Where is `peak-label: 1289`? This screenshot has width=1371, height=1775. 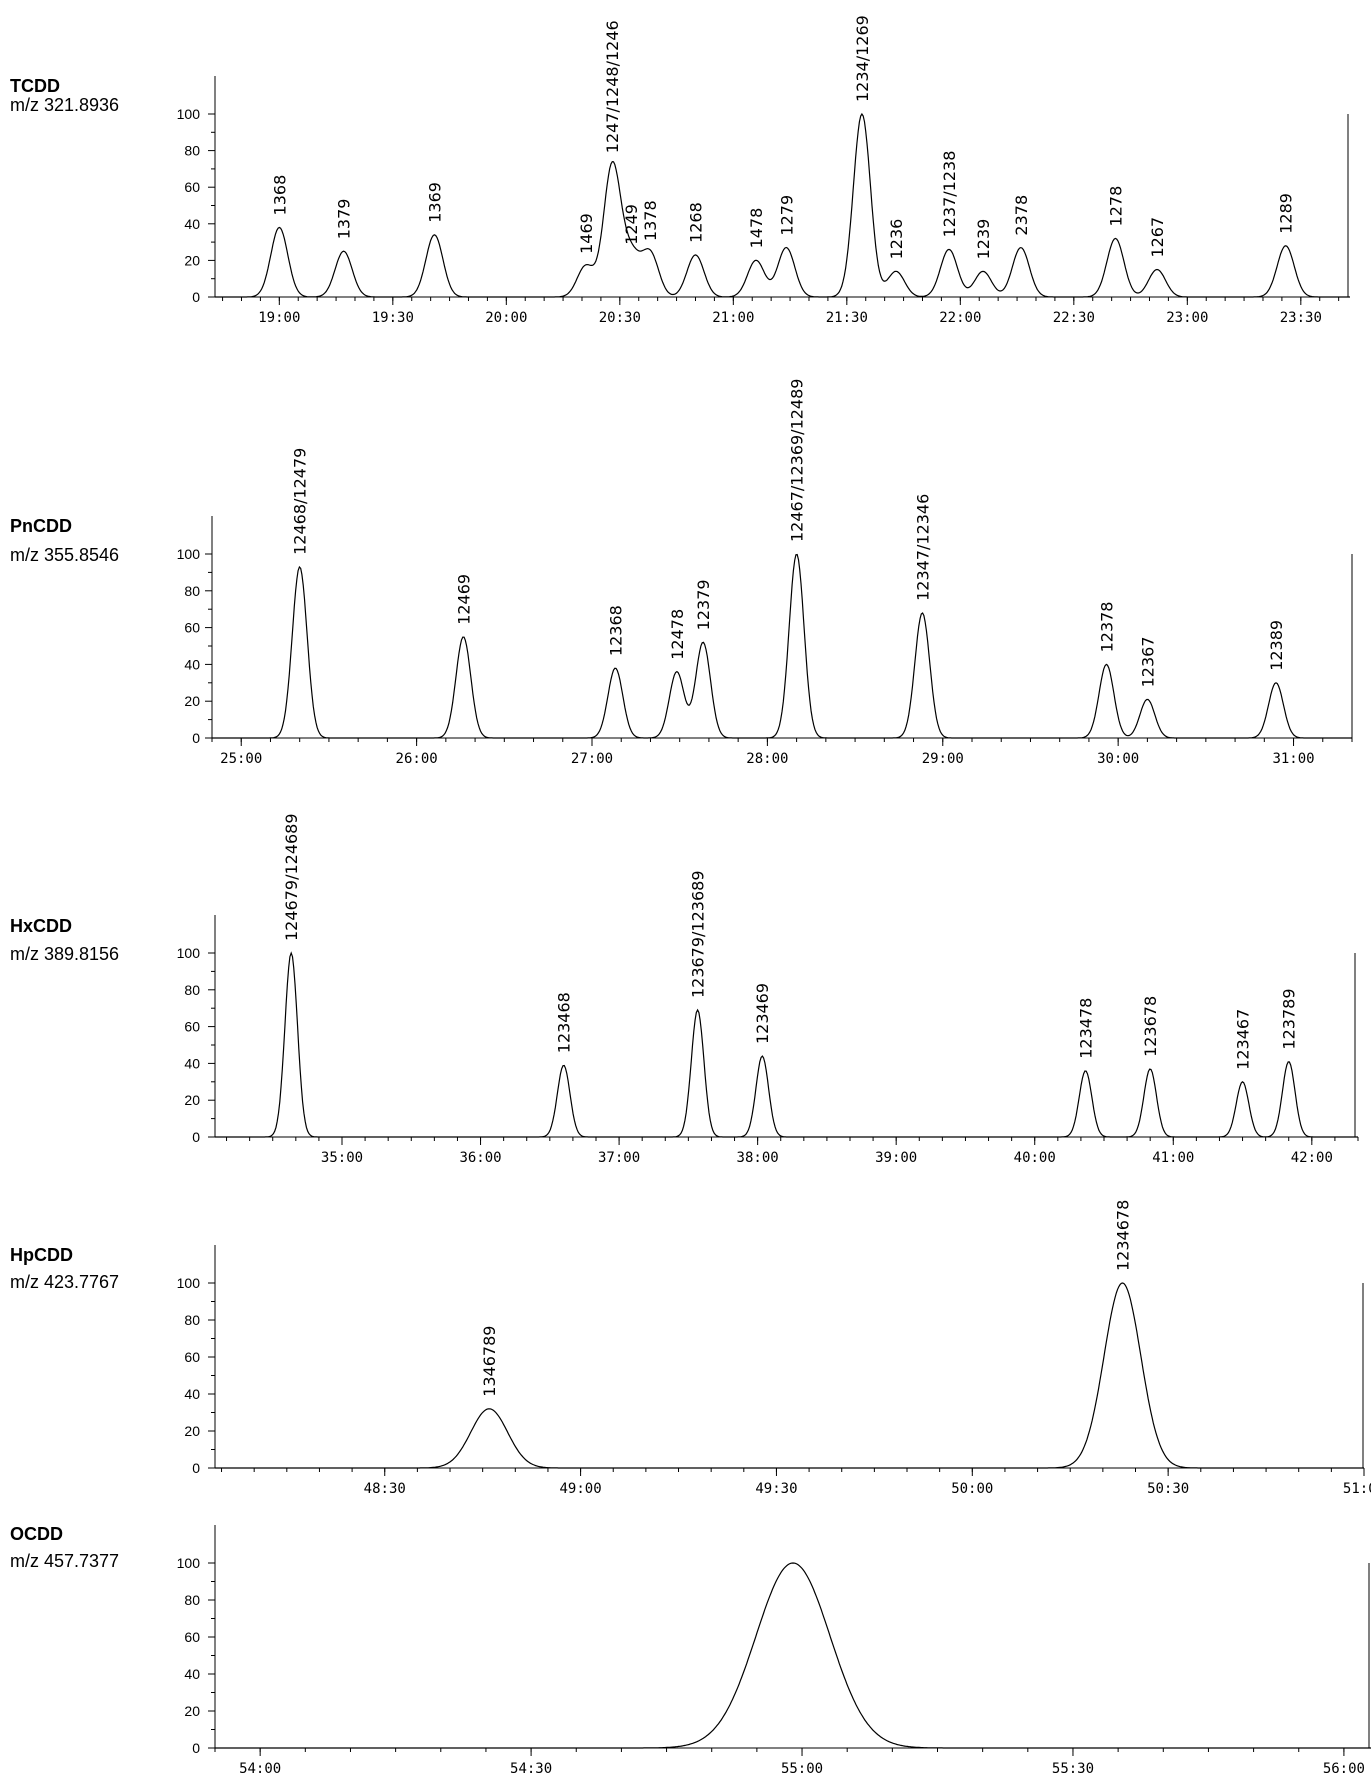
peak-label: 1289 is located at coordinates (1286, 213).